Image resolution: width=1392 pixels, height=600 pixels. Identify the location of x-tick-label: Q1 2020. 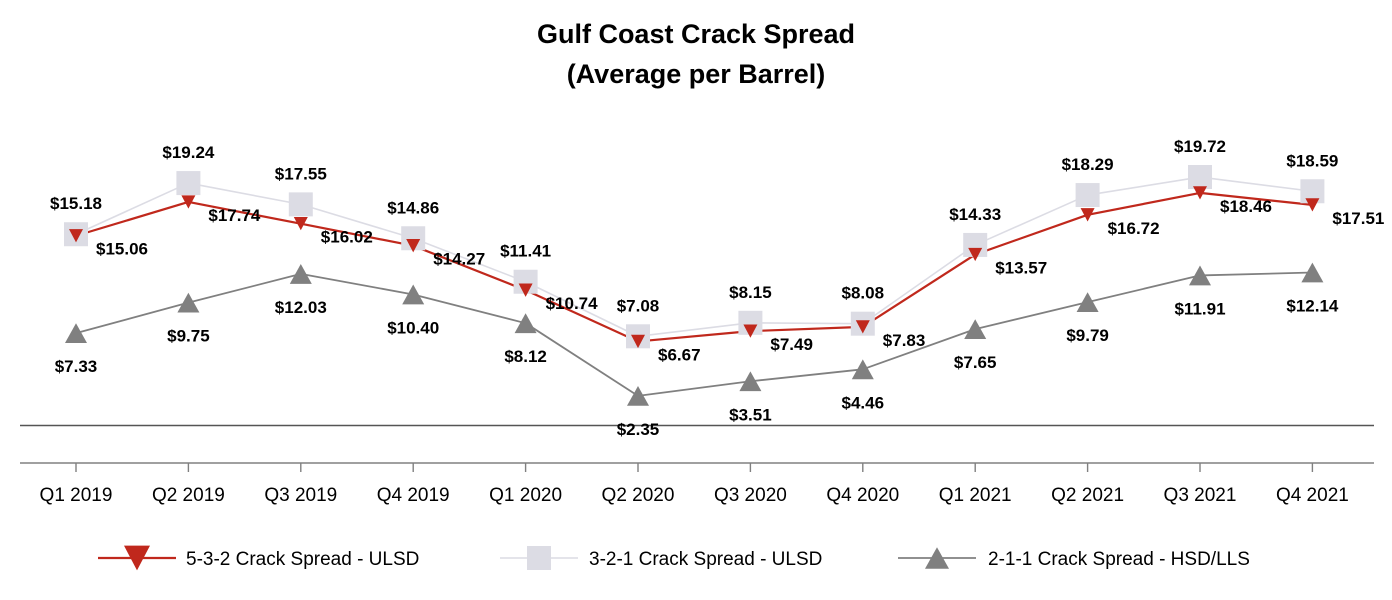
(525, 495).